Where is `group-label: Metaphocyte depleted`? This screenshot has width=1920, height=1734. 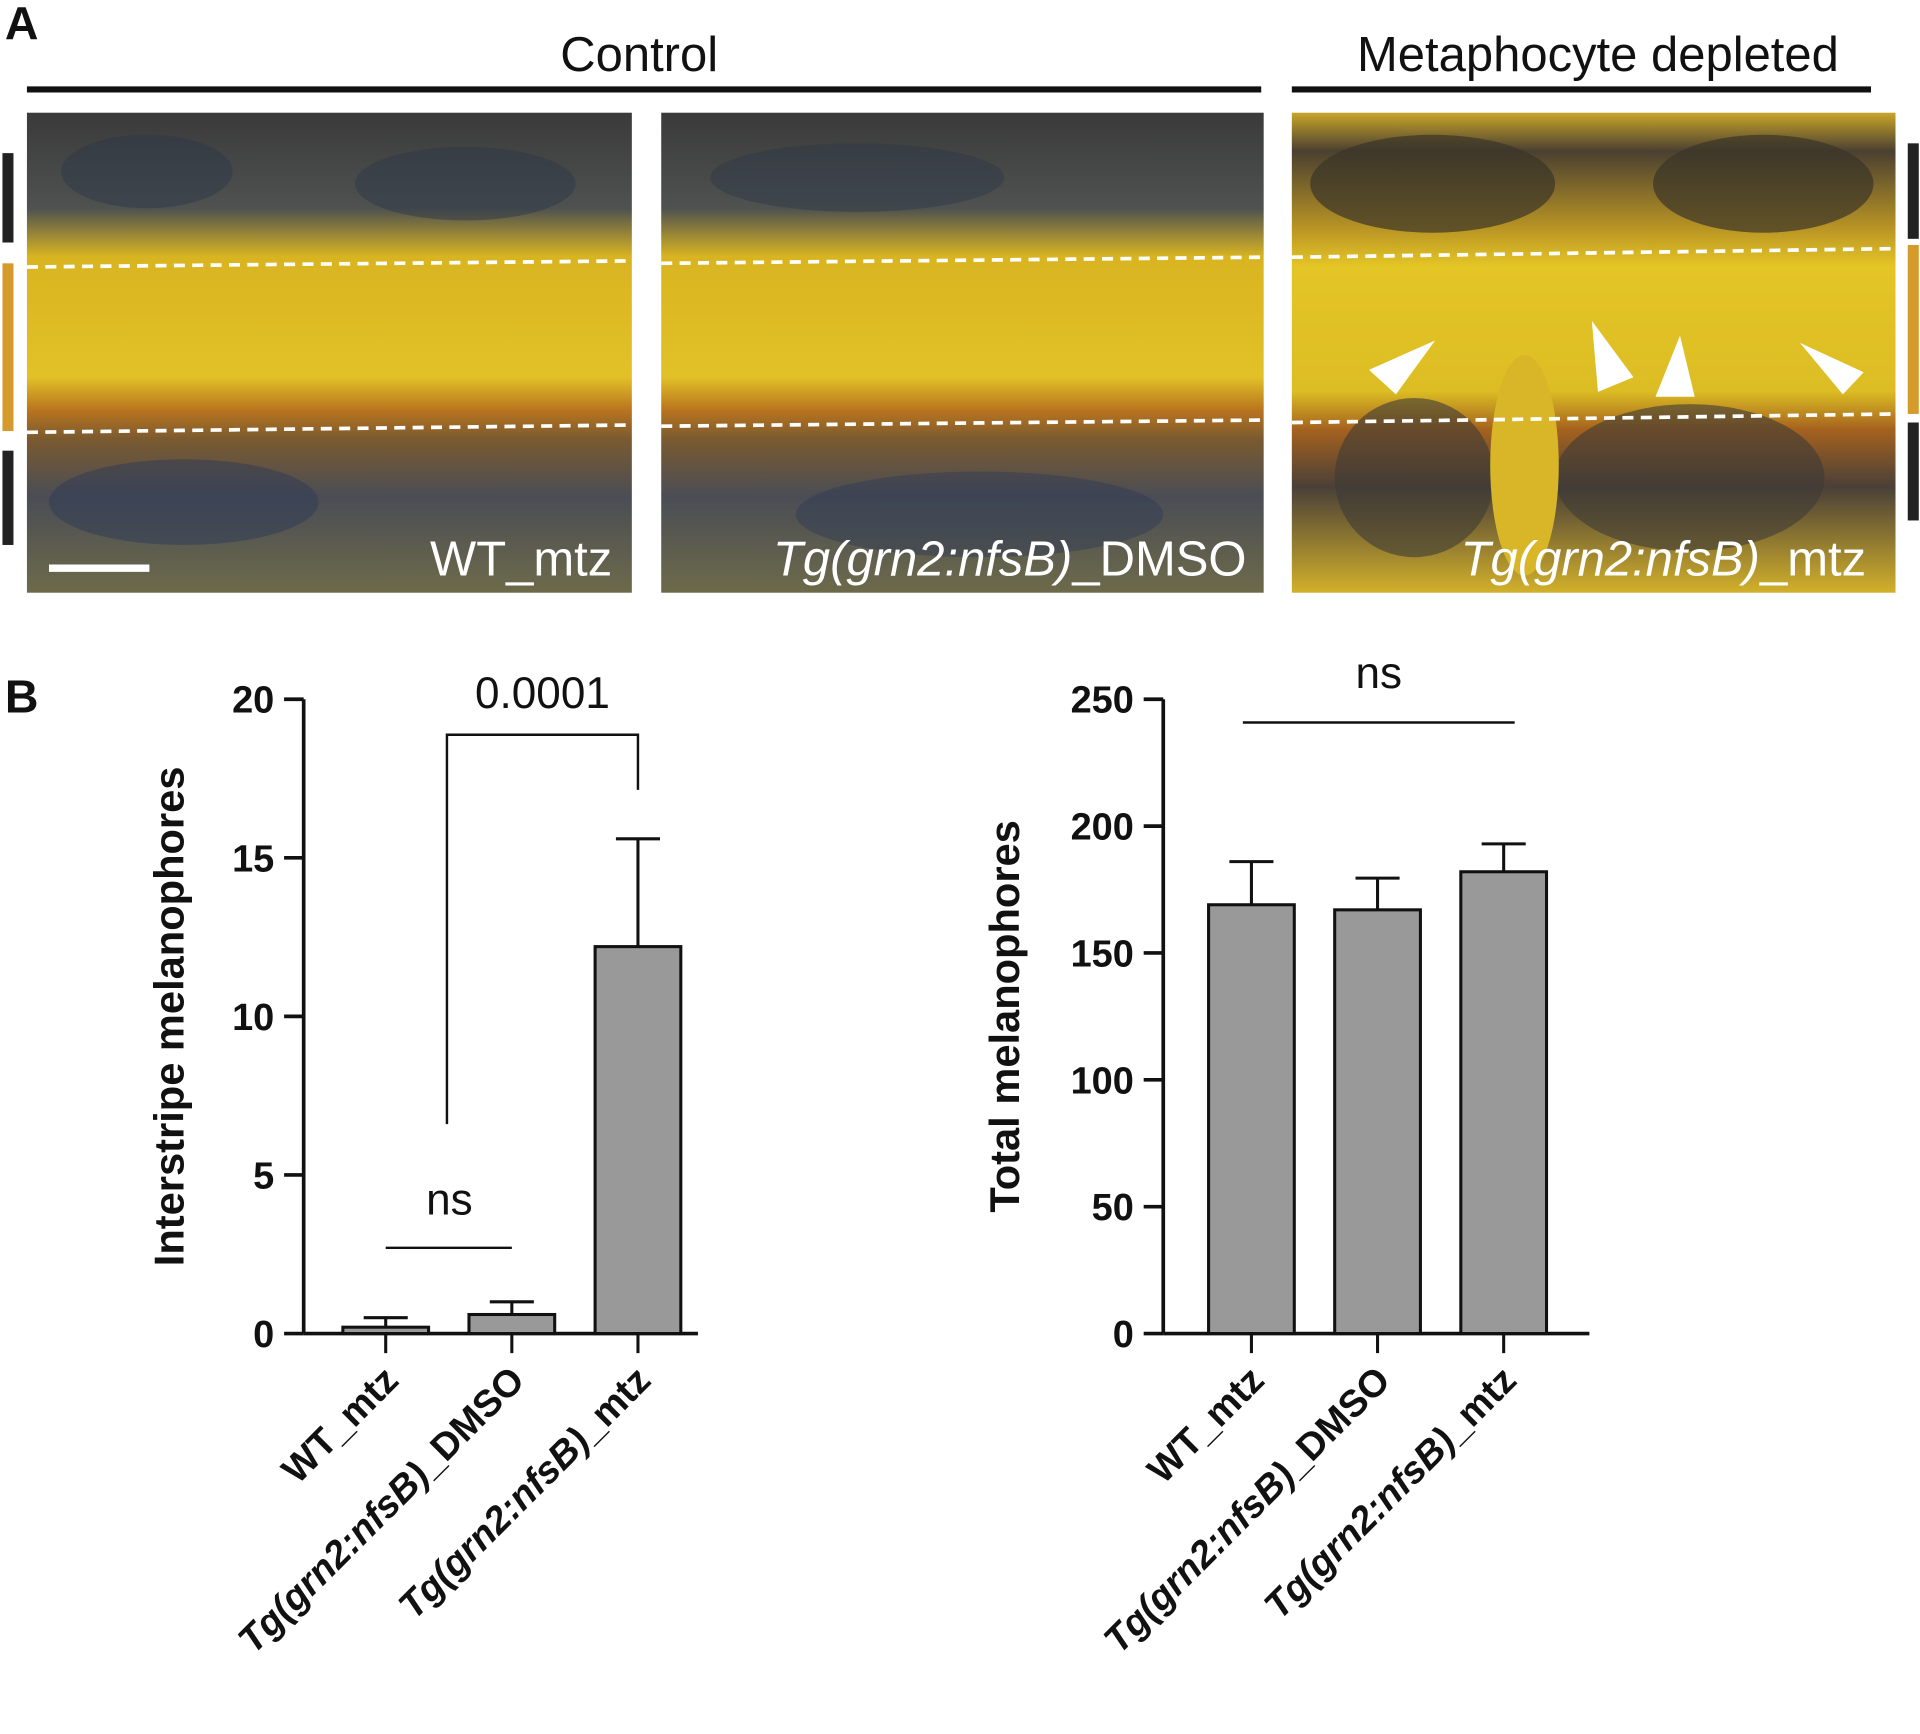 group-label: Metaphocyte depleted is located at coordinates (1598, 55).